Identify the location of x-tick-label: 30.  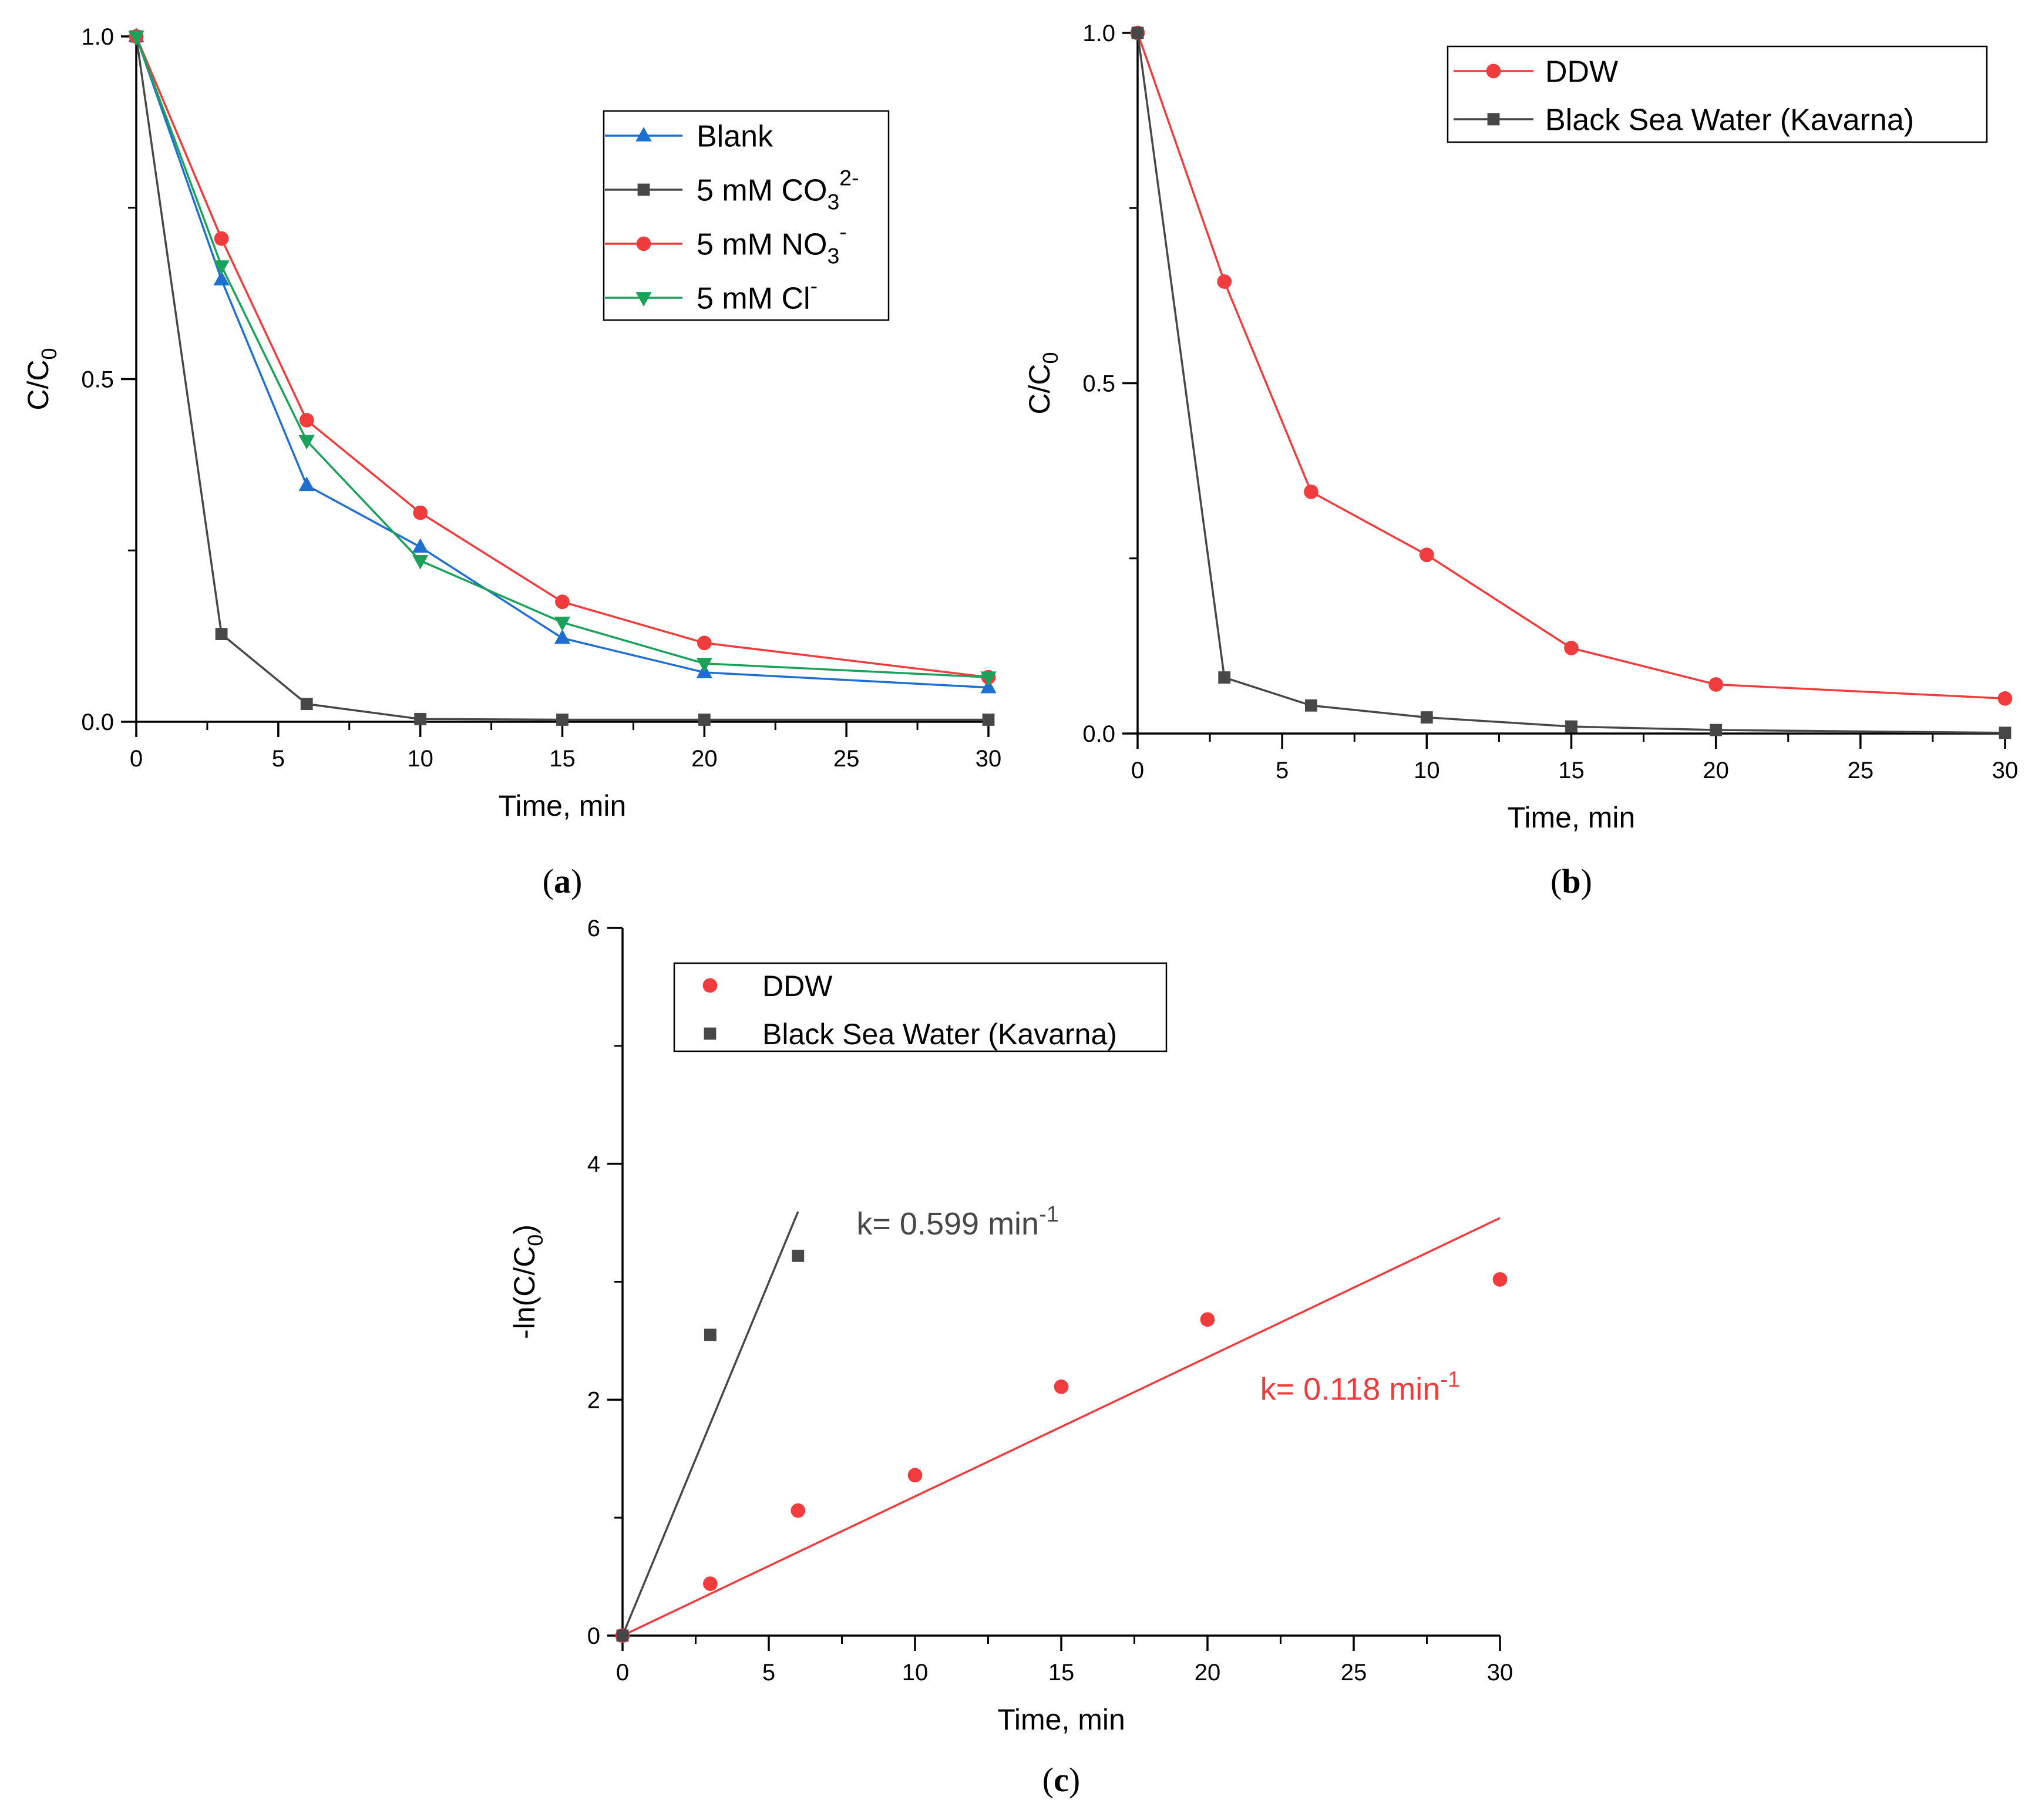
(2005, 770).